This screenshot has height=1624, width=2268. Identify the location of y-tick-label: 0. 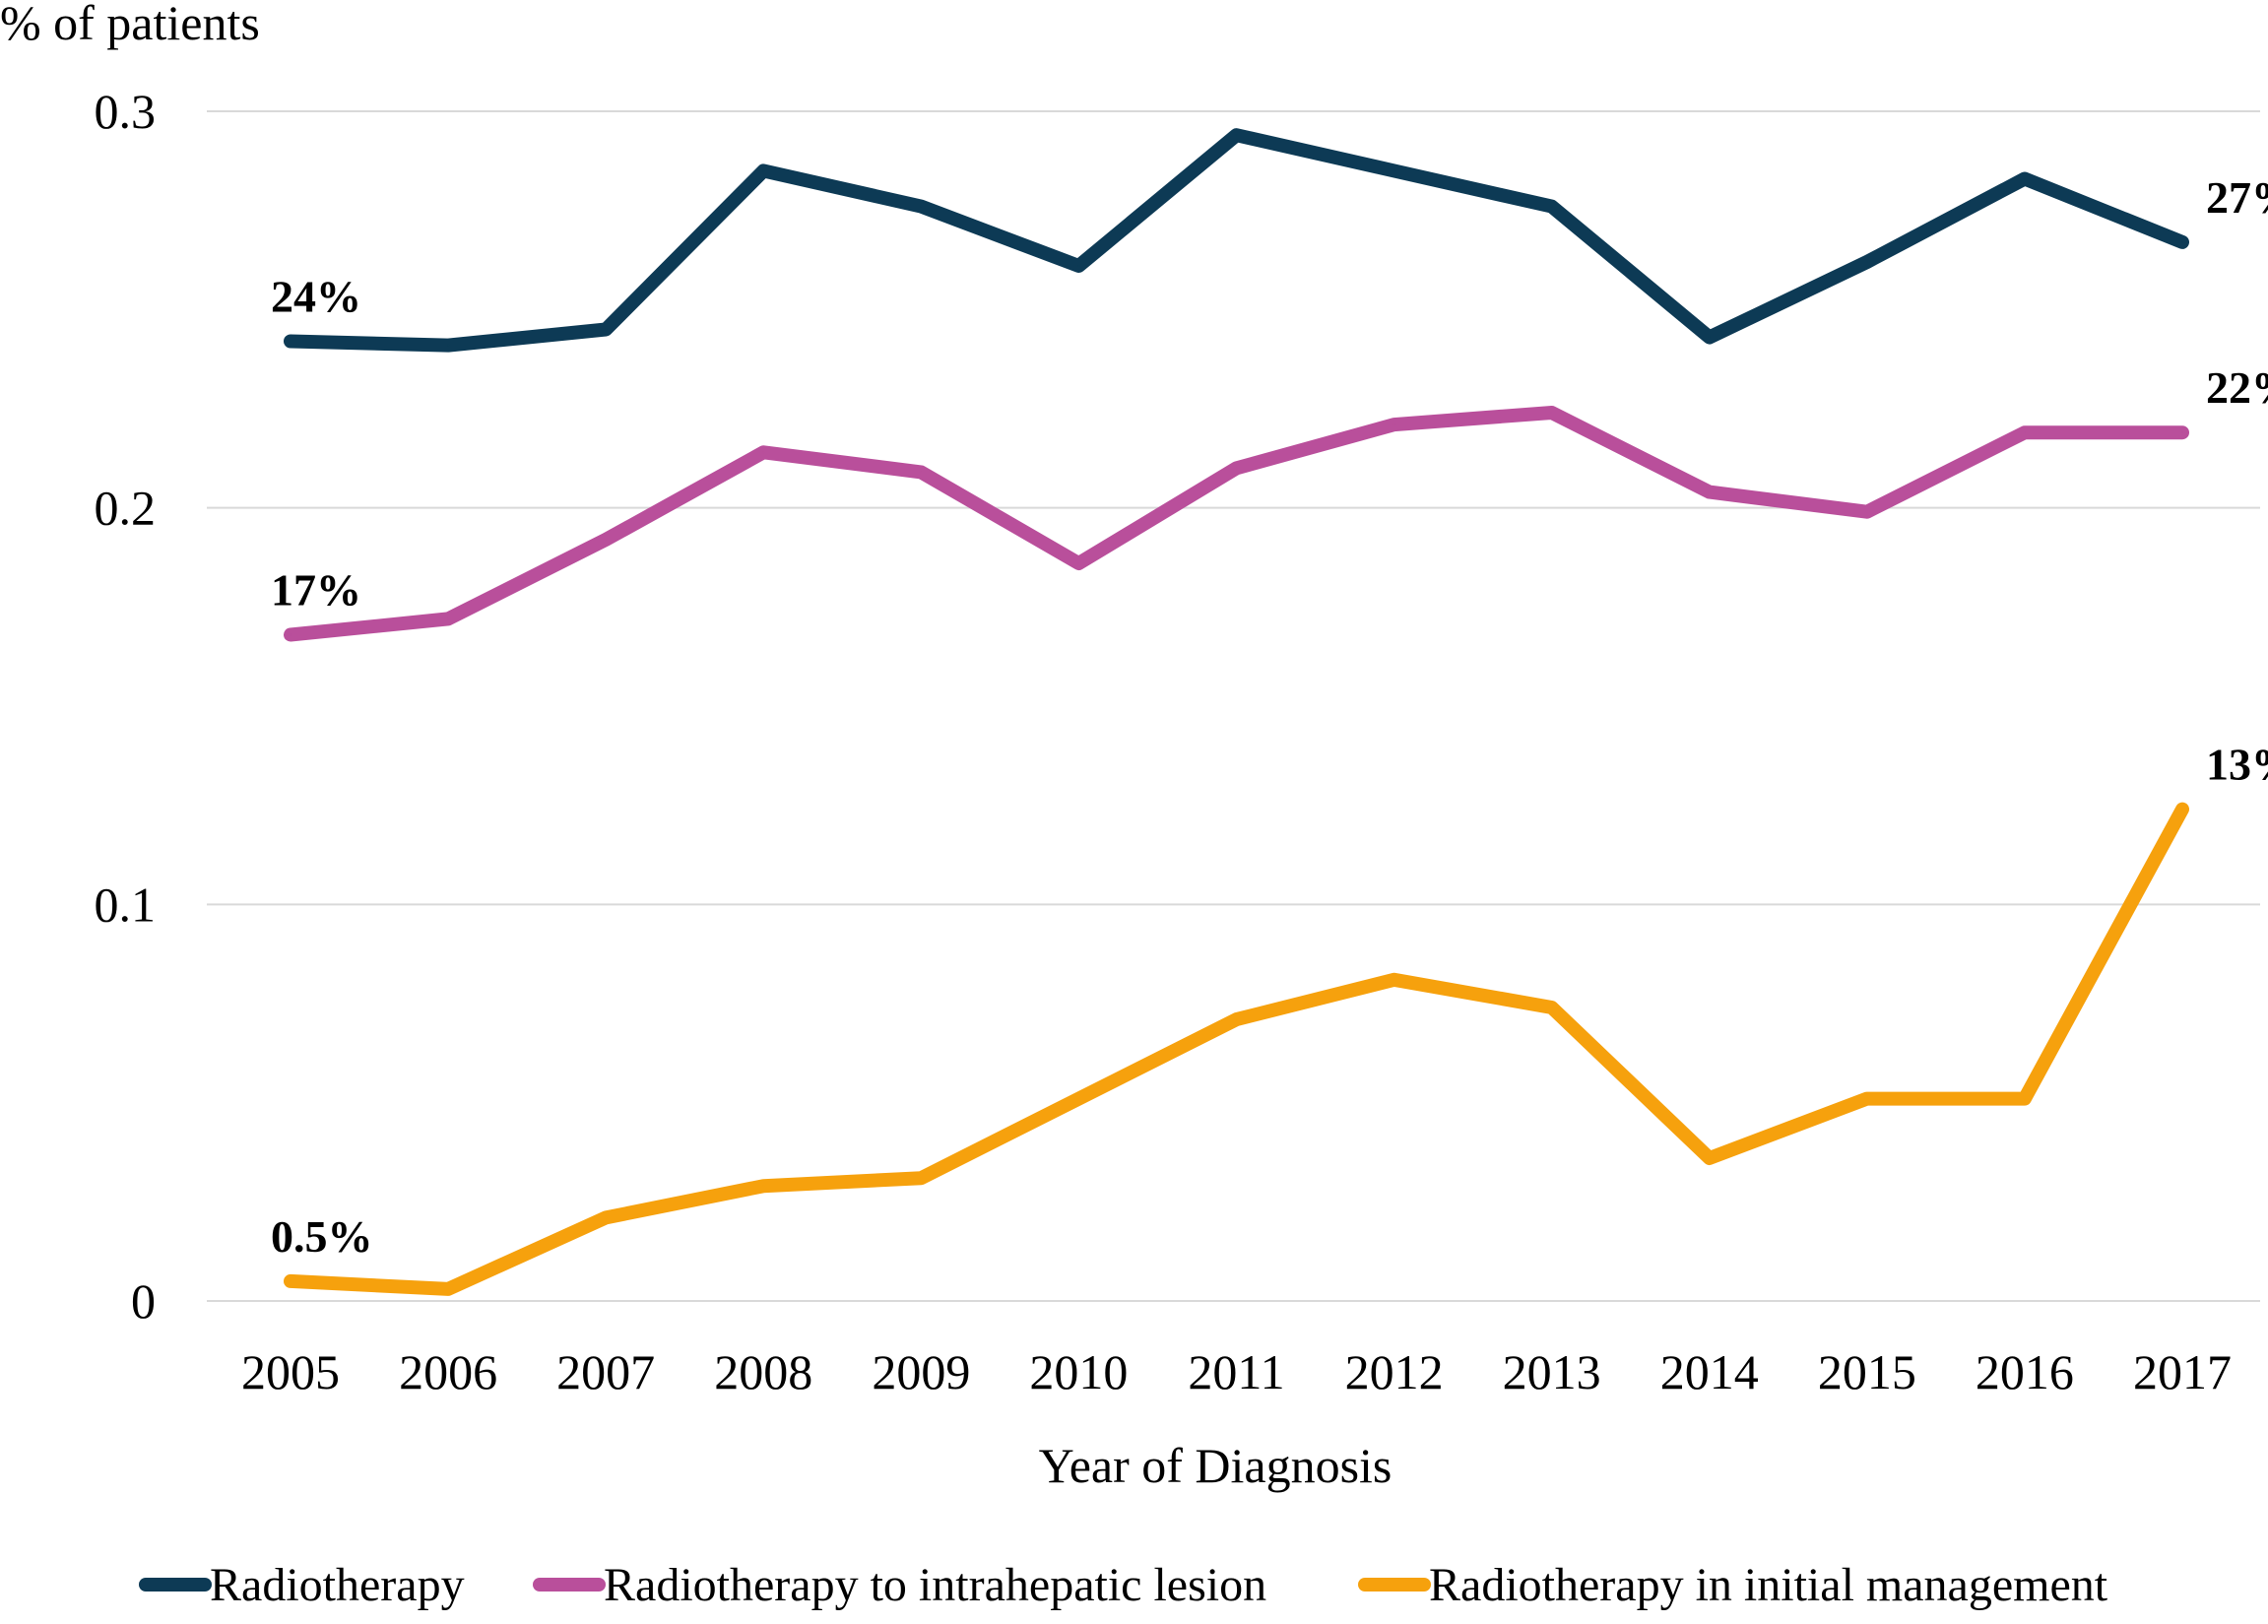
(144, 1301).